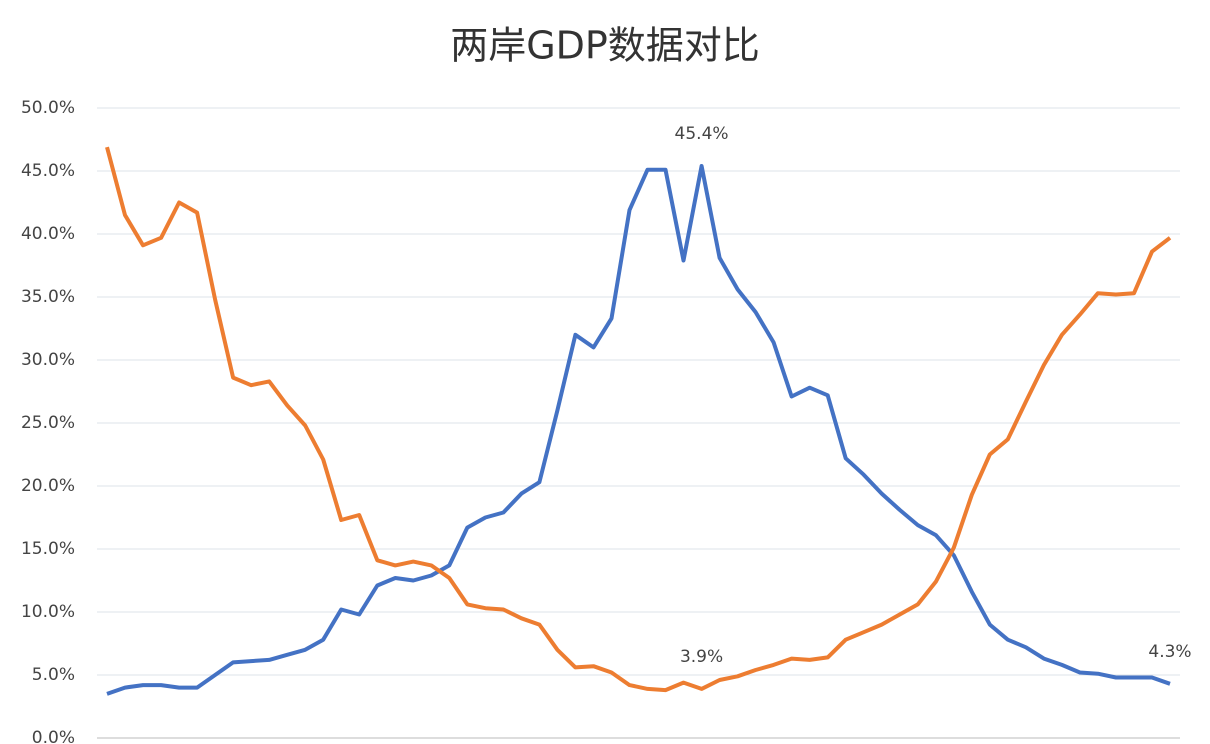 The height and width of the screenshot is (744, 1210). Describe the element at coordinates (702, 134) in the screenshot. I see `data-label: 45.4%` at that location.